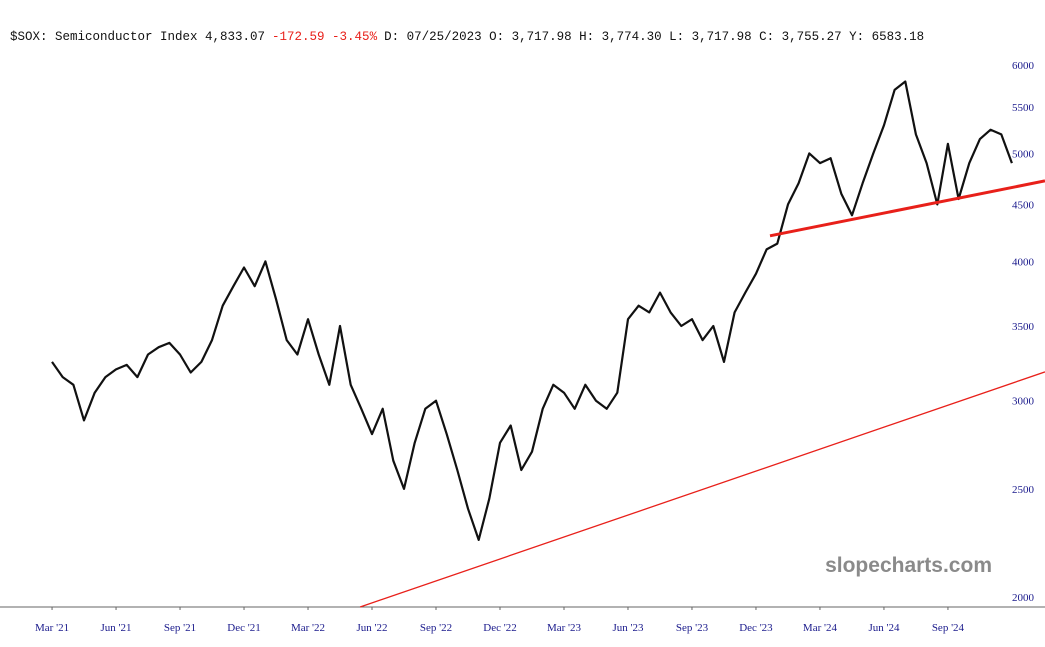 The width and height of the screenshot is (1045, 647). Describe the element at coordinates (1023, 108) in the screenshot. I see `y-tick-label: 5500` at that location.